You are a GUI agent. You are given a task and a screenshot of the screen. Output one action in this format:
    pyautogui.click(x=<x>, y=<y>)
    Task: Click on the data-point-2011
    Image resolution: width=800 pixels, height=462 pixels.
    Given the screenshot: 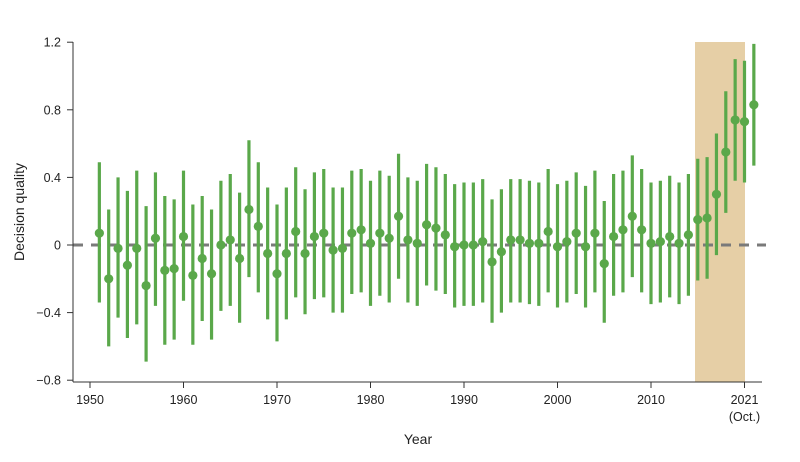 What is the action you would take?
    pyautogui.click(x=660, y=241)
    